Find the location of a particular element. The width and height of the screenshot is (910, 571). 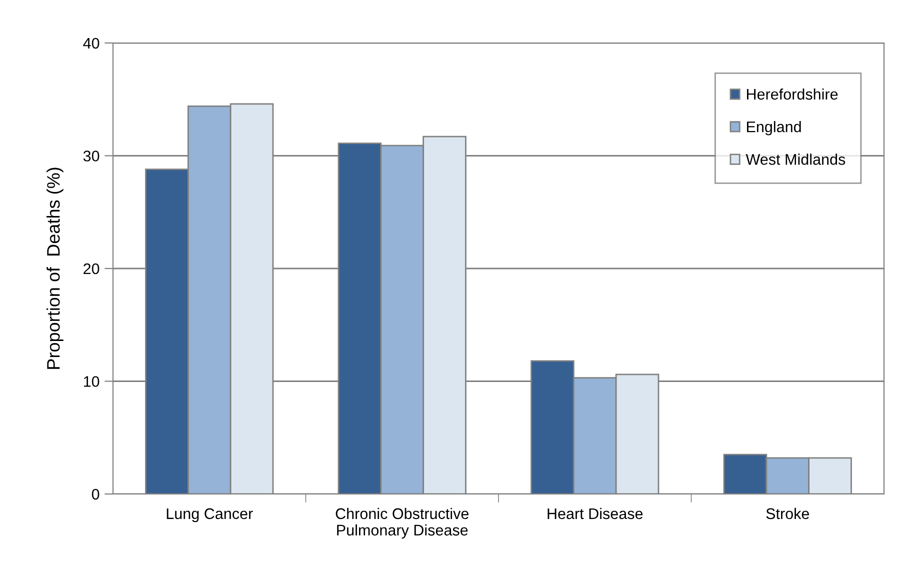

y-axis-title: Proportion of Deaths (%) is located at coordinates (55, 268).